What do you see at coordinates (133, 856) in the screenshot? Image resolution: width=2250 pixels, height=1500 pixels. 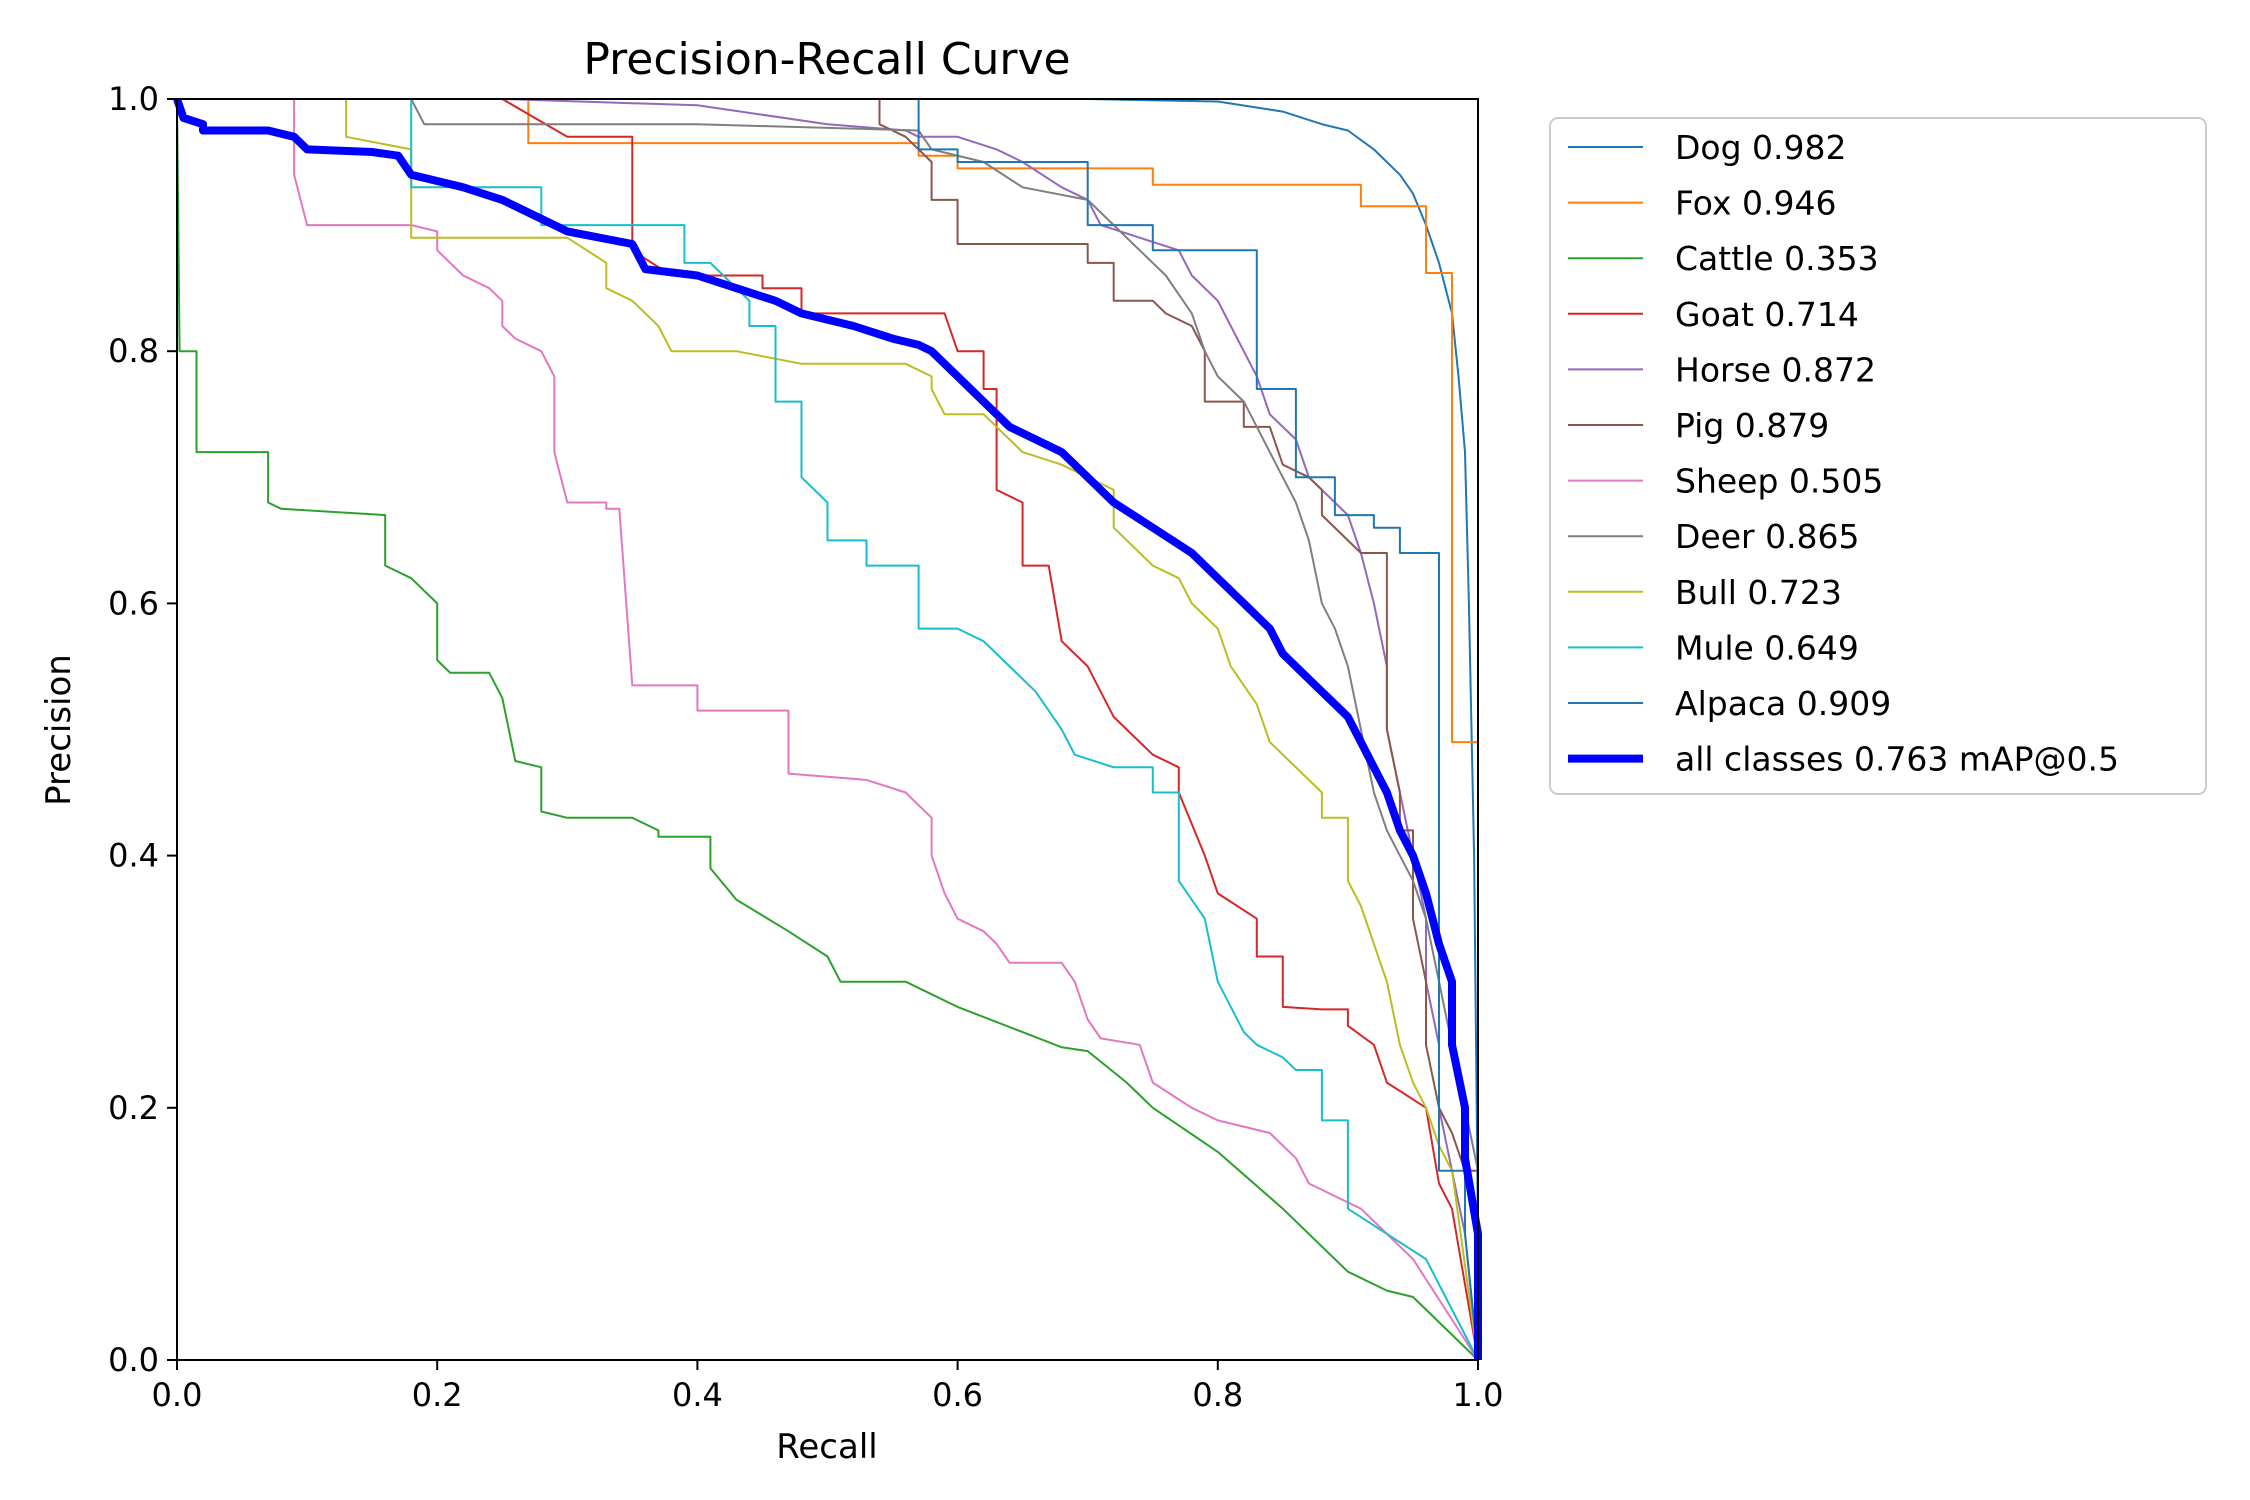 I see `y-tick-label: 0.4` at bounding box center [133, 856].